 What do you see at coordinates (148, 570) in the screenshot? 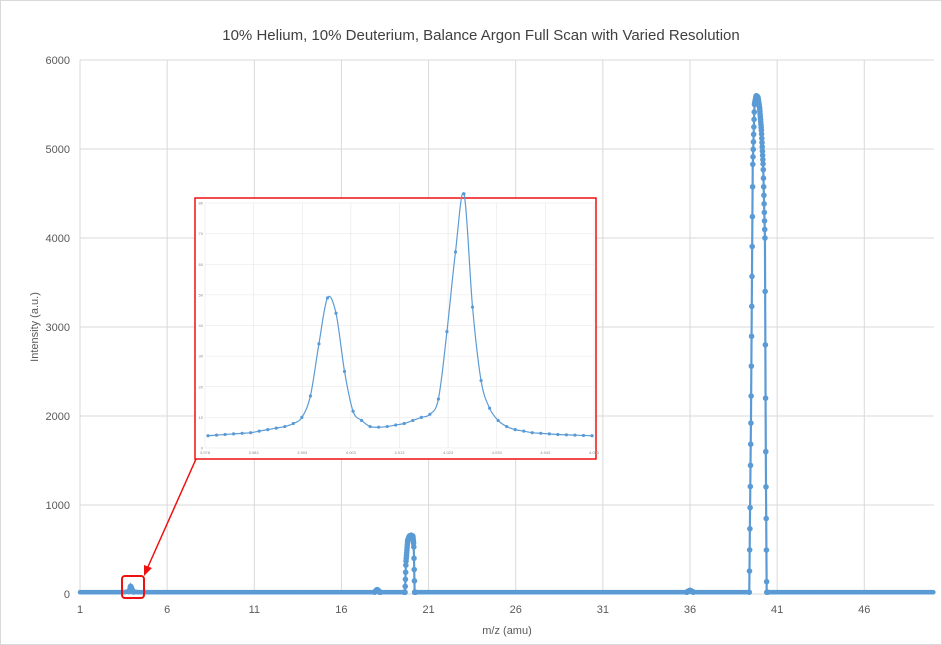
I see `zoom-arrowhead` at bounding box center [148, 570].